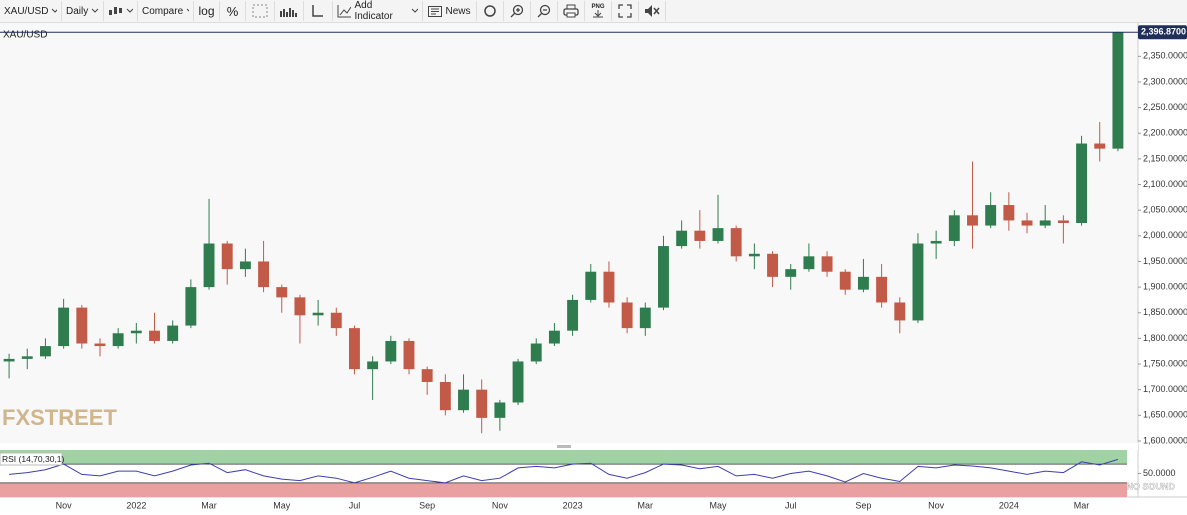  What do you see at coordinates (1165, 312) in the screenshot?
I see `y-tick-label: 1,850.0000` at bounding box center [1165, 312].